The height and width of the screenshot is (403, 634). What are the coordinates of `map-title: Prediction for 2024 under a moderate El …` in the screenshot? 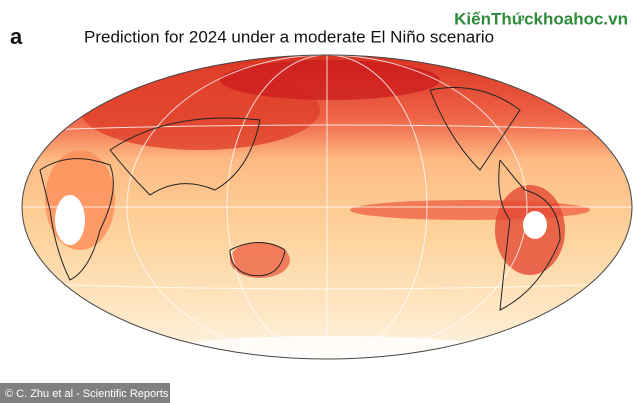 It's located at (289, 36).